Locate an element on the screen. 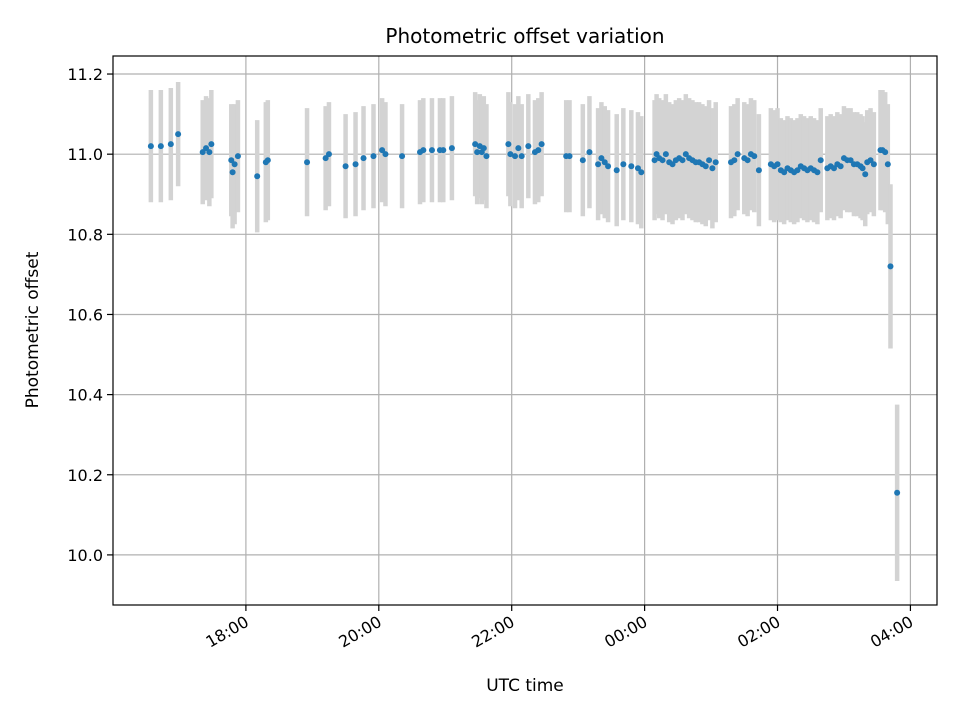  y-axis-ticks: 10.0 10.2 10.4 10.6 10.8 11.0 11.2 is located at coordinates (90, 315).